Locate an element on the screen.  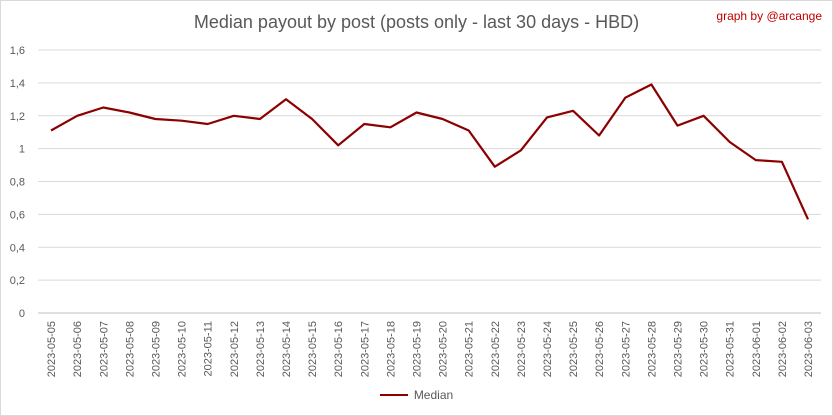
x-tick-label: 2023-05-28 is located at coordinates (652, 349).